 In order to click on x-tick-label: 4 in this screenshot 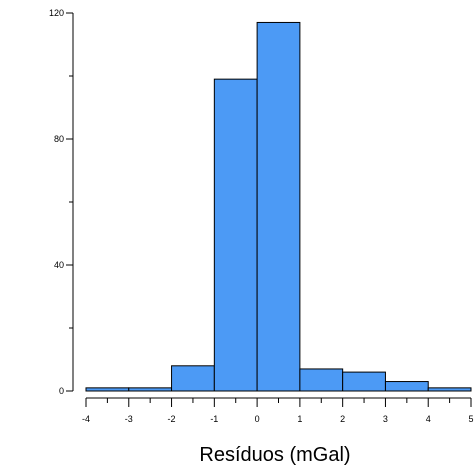, I will do `click(428, 419)`.